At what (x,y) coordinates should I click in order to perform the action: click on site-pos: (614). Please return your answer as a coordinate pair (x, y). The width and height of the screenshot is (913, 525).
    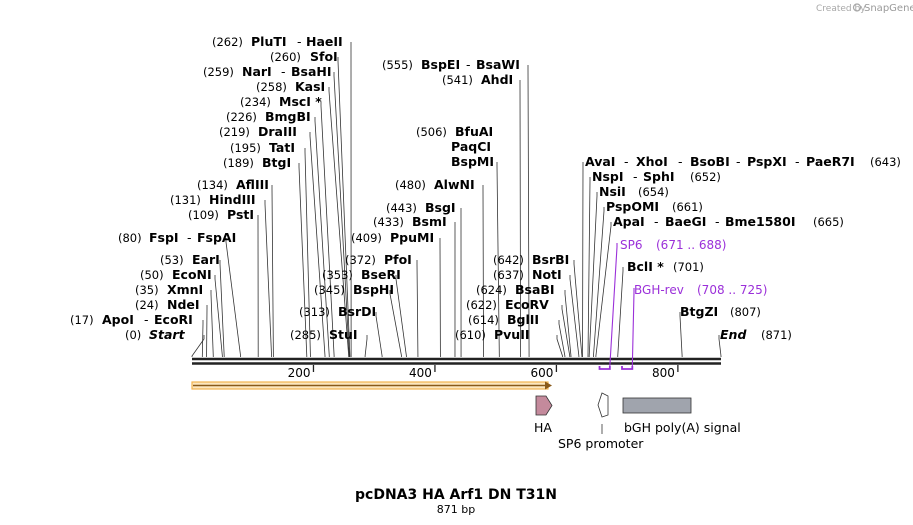
    Looking at the image, I should click on (483, 320).